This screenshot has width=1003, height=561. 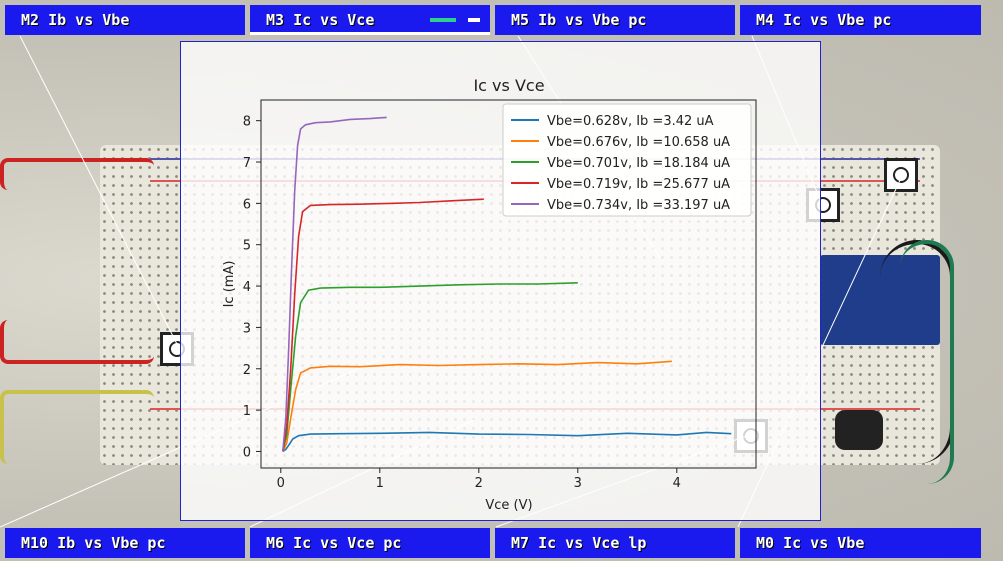 I want to click on chart-title: Ic vs Vce, so click(x=508, y=85).